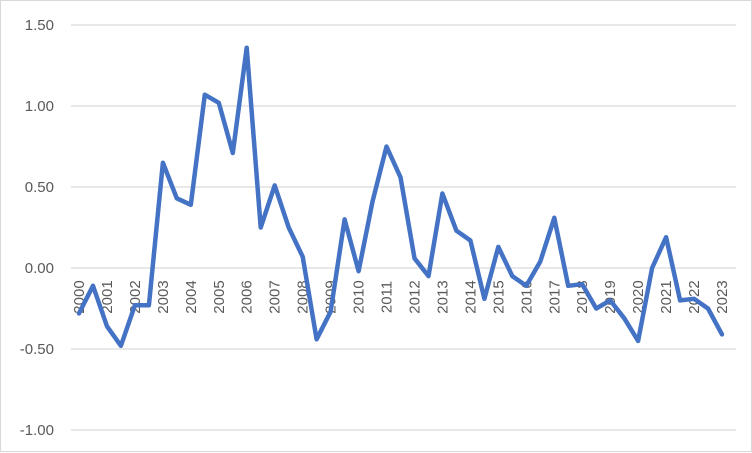  I want to click on x-tick-label: 2007, so click(275, 296).